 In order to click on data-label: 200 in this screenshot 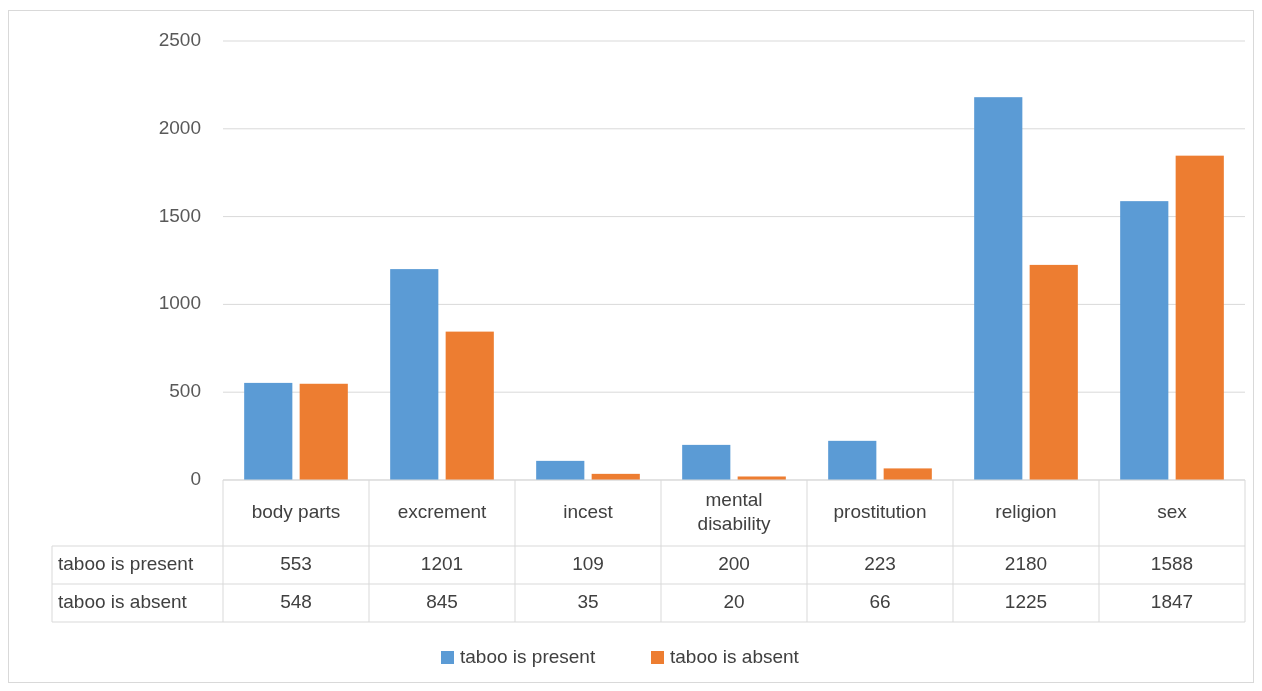, I will do `click(734, 564)`.